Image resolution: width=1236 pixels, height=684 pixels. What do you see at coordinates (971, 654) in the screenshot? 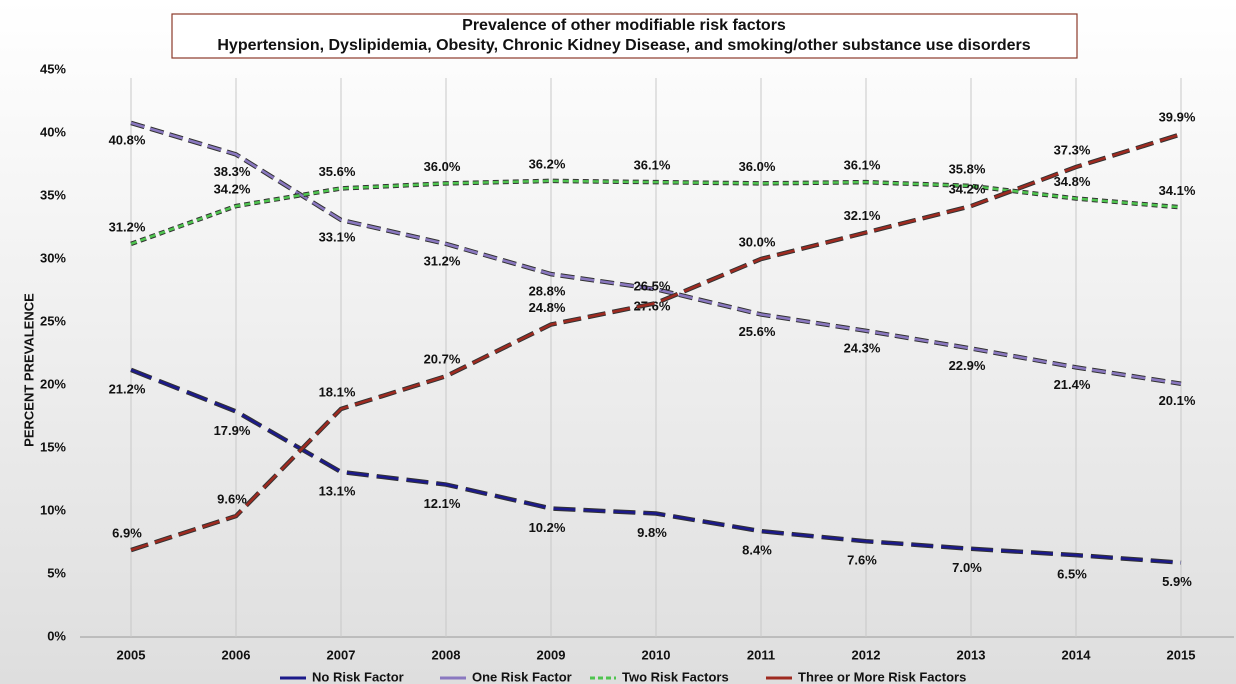
I see `x-tick-label: 2013` at bounding box center [971, 654].